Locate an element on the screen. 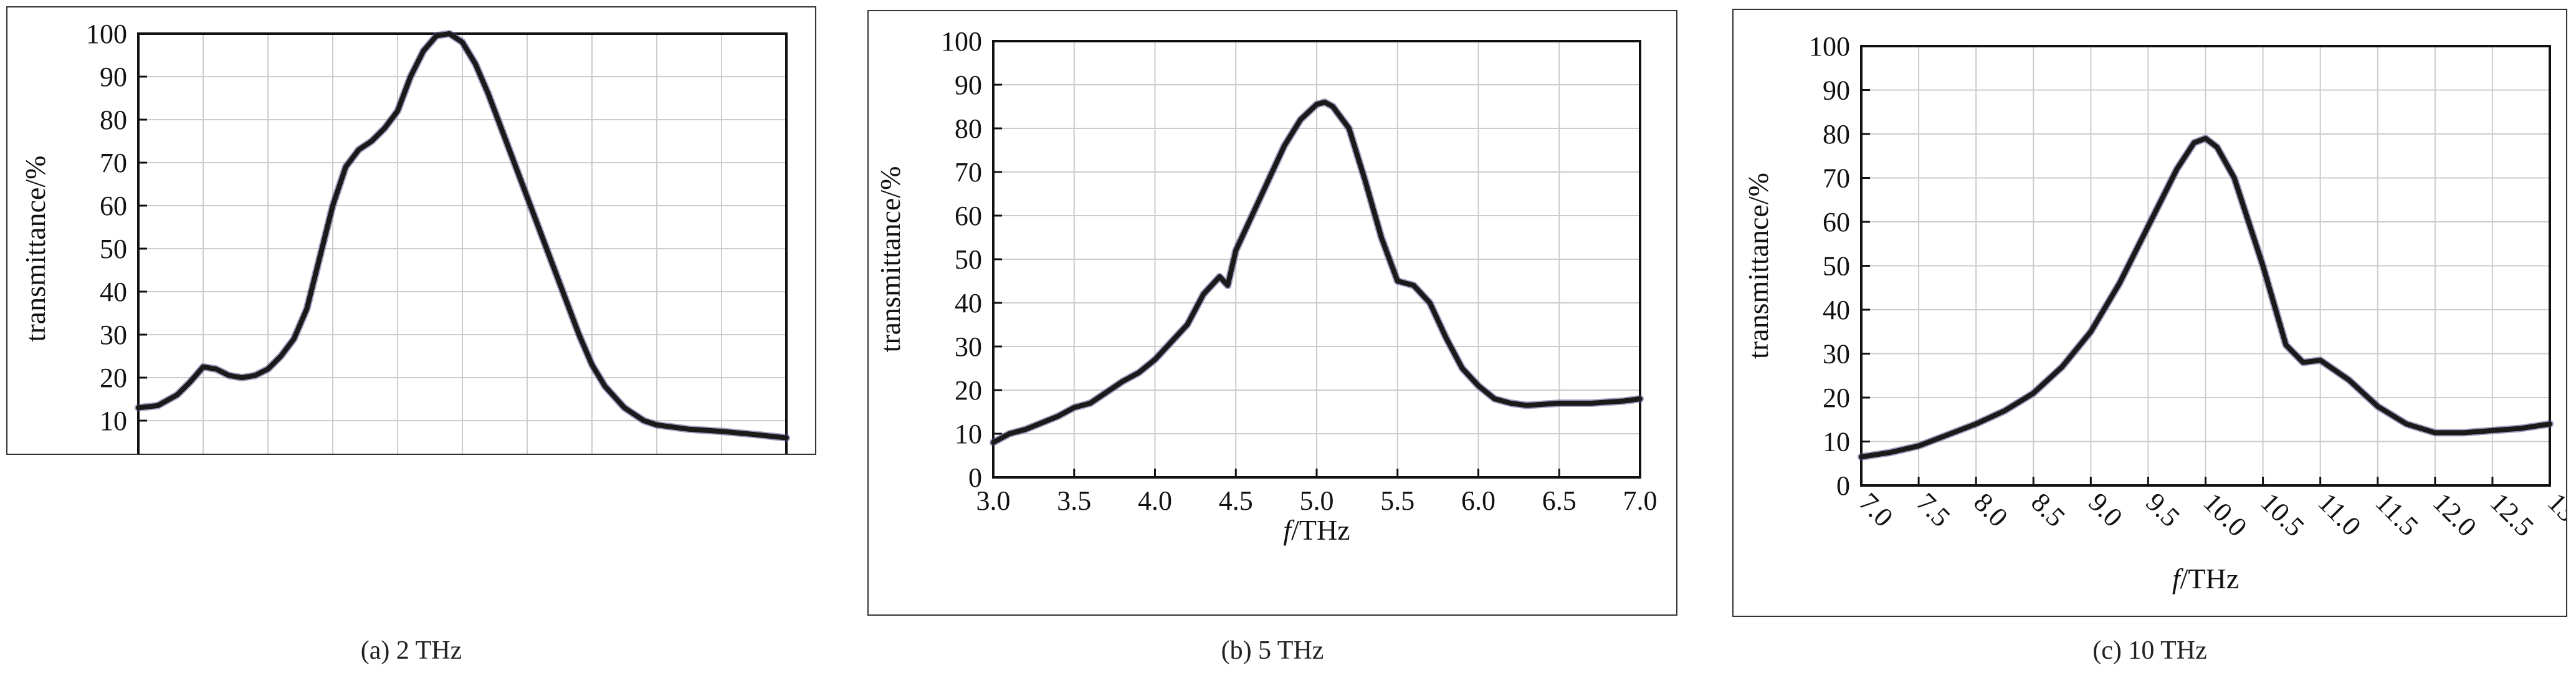  chart-caption-c: (c) 10 THz is located at coordinates (2150, 650).